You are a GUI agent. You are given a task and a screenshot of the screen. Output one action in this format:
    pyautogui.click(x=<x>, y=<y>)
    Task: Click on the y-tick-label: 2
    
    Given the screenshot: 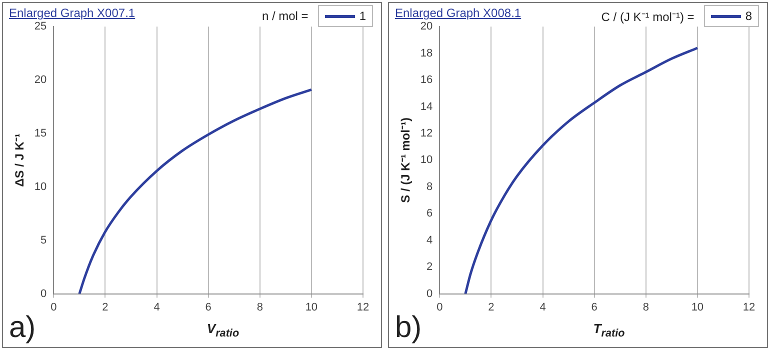 What is the action you would take?
    pyautogui.click(x=429, y=267)
    